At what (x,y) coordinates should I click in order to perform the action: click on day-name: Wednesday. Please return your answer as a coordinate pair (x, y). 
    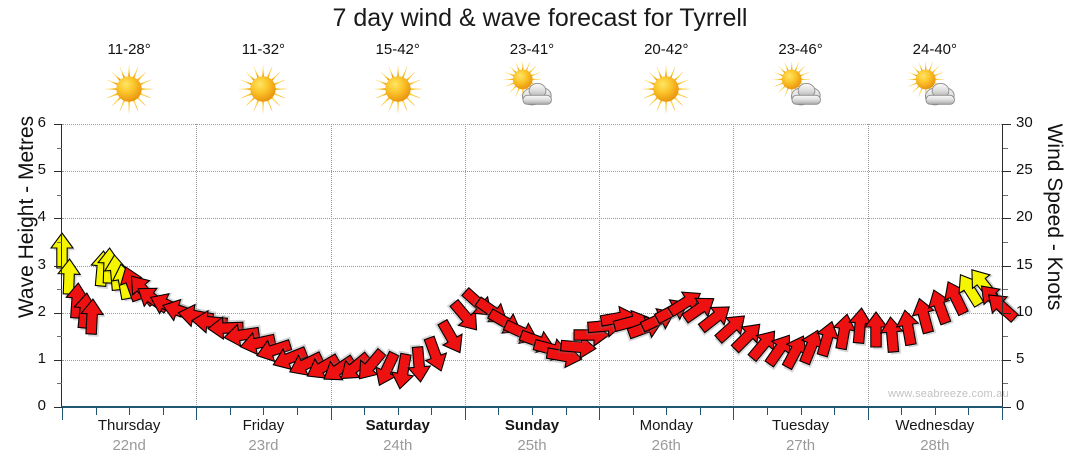
    Looking at the image, I should click on (935, 425).